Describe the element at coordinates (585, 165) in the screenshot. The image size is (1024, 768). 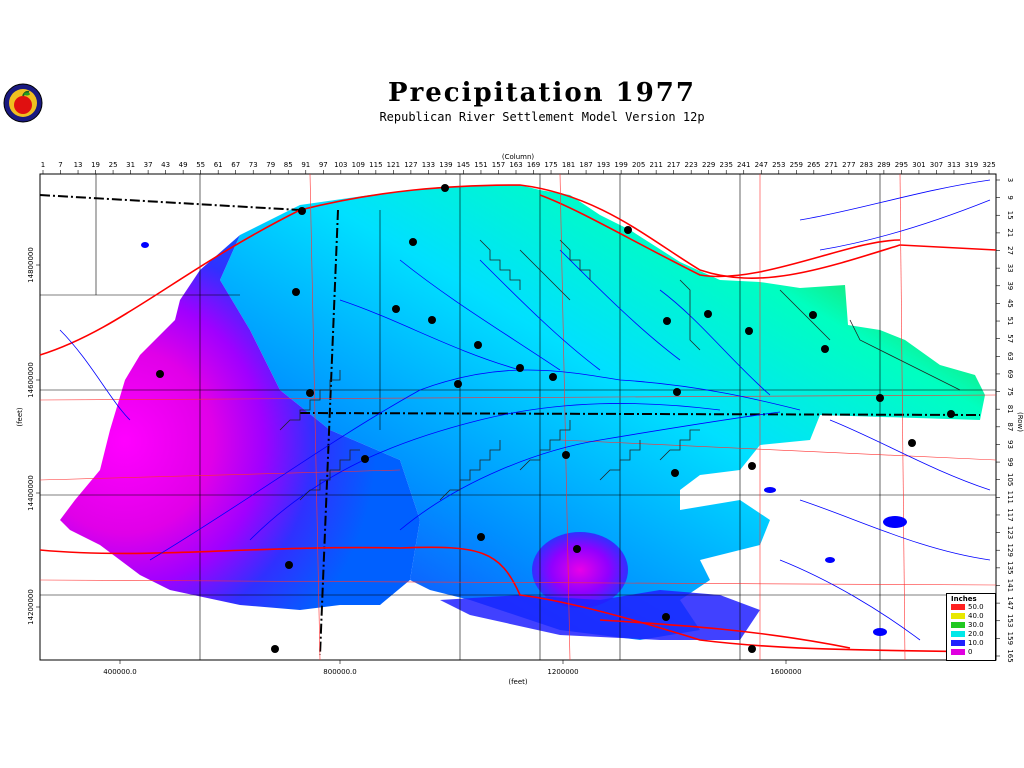
I see `column-tick-label: 187` at that location.